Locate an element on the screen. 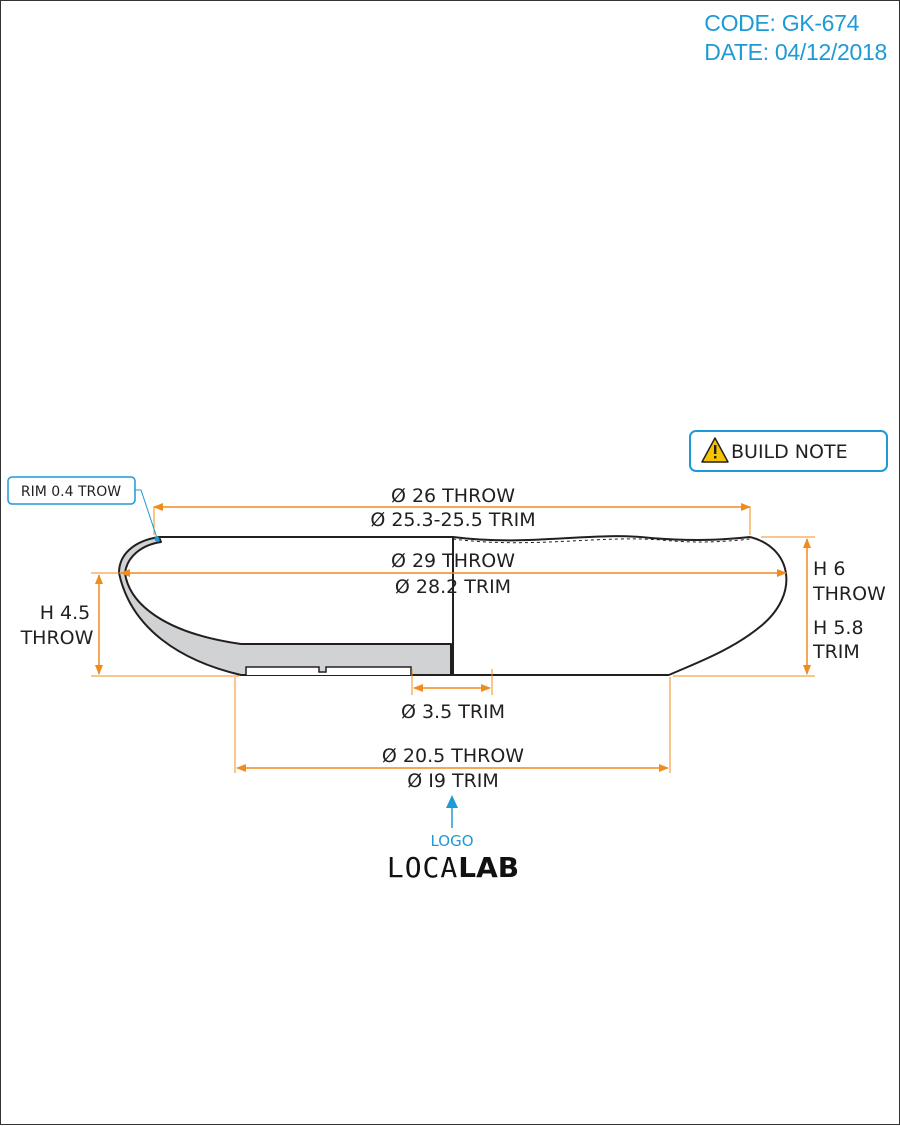 The width and height of the screenshot is (900, 1126). build-note-label: BUILD NOTE is located at coordinates (789, 452).